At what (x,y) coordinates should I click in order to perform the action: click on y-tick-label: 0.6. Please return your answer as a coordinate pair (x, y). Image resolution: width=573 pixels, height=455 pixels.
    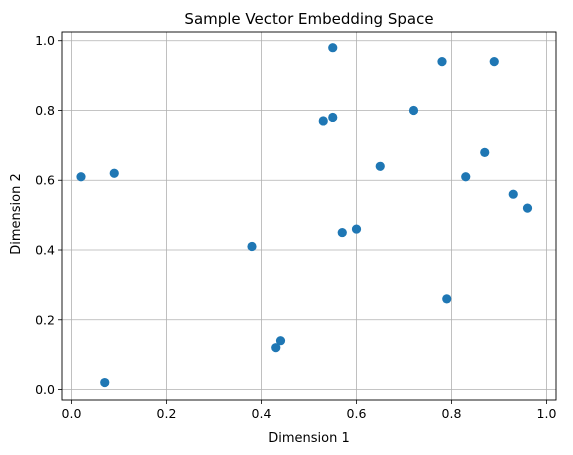
    Looking at the image, I should click on (45, 180).